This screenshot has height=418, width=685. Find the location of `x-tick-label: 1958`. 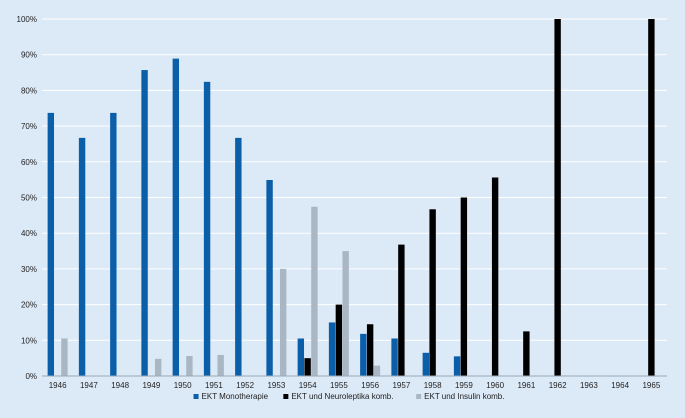

x-tick-label: 1958 is located at coordinates (433, 385).